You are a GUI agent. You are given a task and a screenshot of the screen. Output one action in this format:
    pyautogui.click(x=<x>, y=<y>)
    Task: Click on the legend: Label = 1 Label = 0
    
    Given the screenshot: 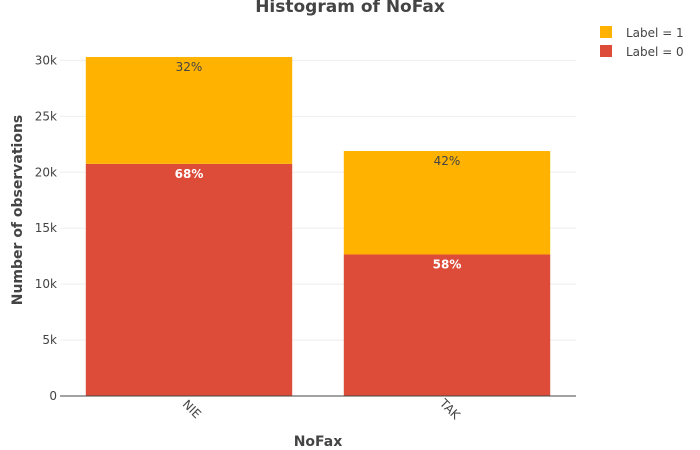 What is the action you would take?
    pyautogui.click(x=642, y=42)
    